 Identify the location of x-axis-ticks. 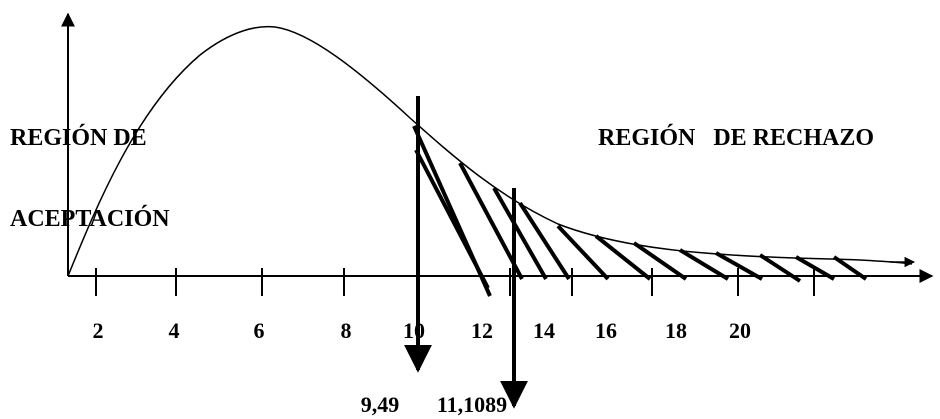
(455, 282).